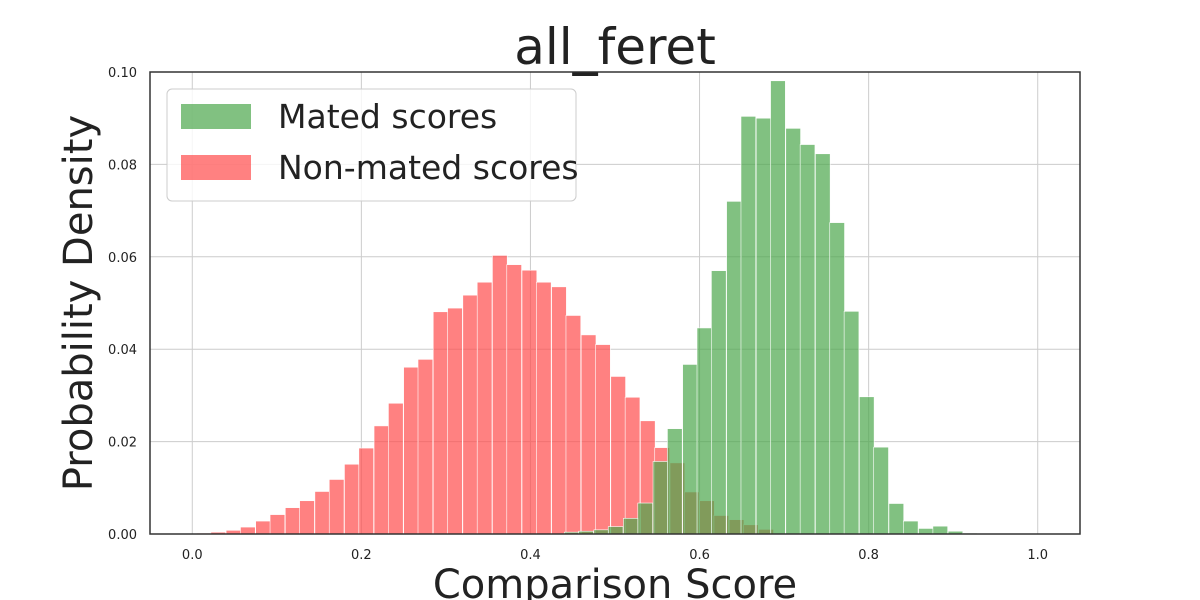  I want to click on legend-label-mated: Mated scores, so click(387, 116).